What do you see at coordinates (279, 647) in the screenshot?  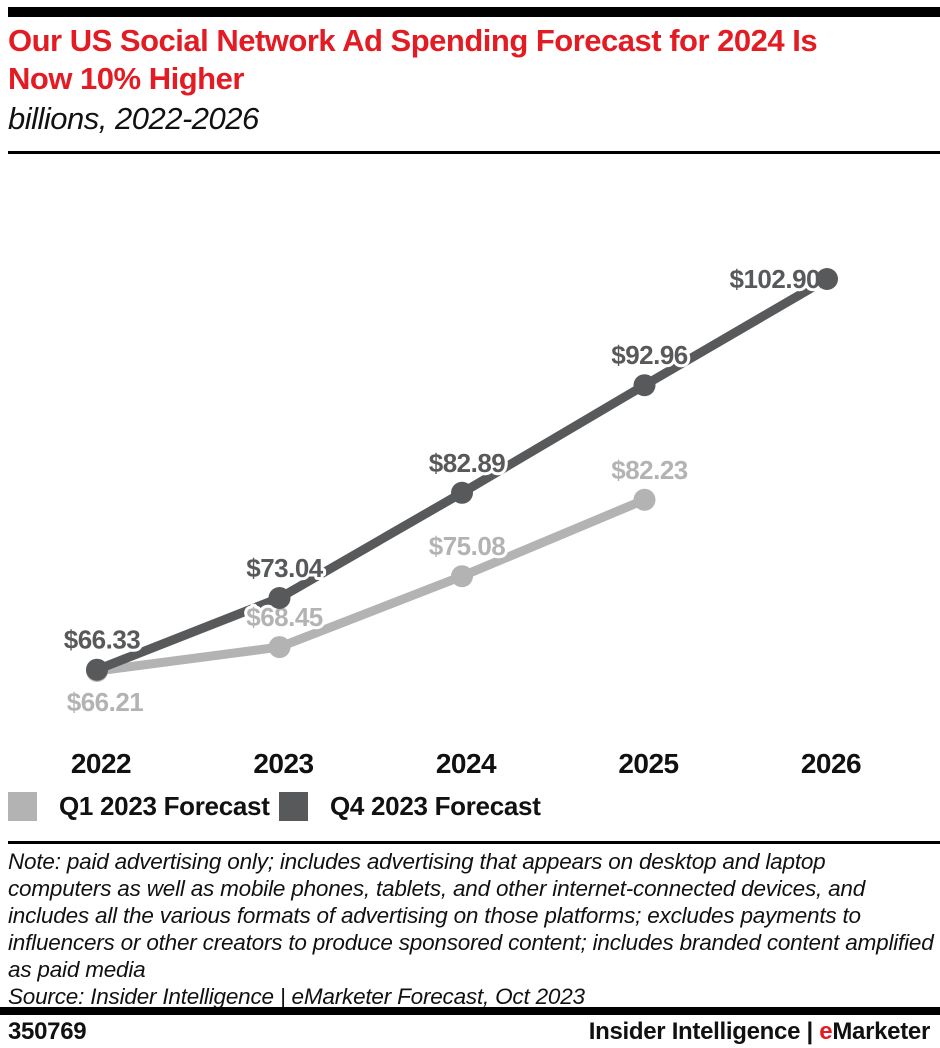 I see `data-point-2023-q1` at bounding box center [279, 647].